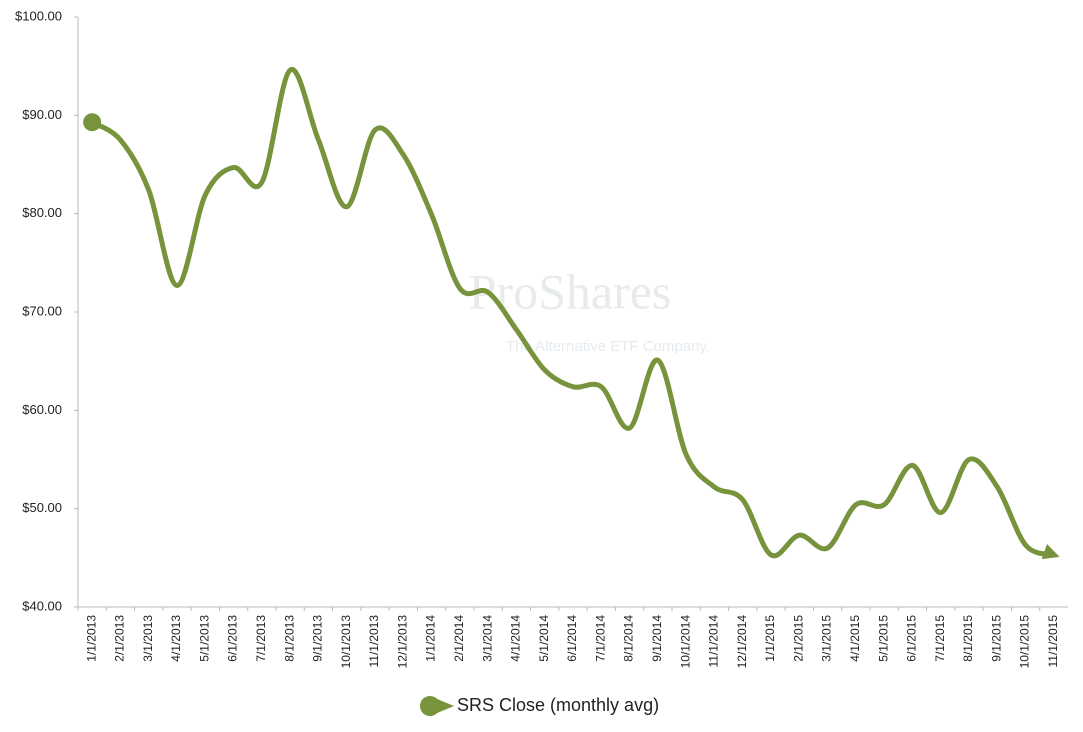 This screenshot has width=1083, height=732. I want to click on x-tick-label: 8/1/2015, so click(968, 638).